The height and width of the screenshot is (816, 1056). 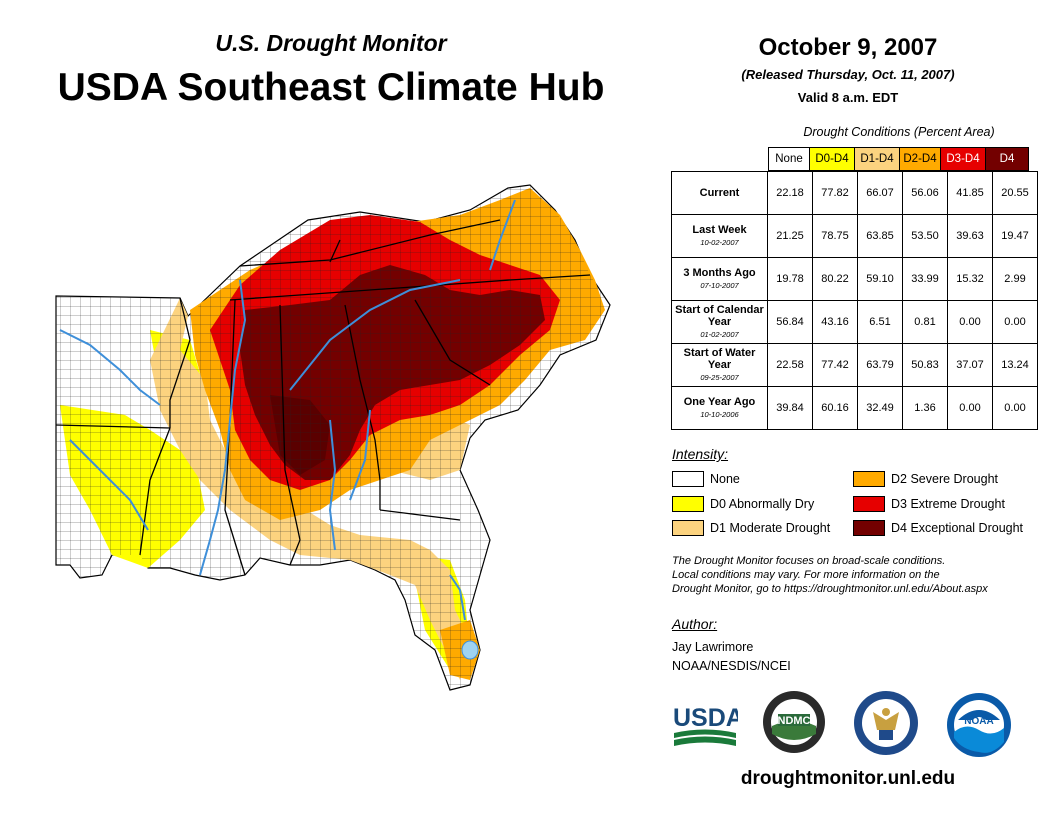 I want to click on table-cell: 1.36, so click(x=925, y=408).